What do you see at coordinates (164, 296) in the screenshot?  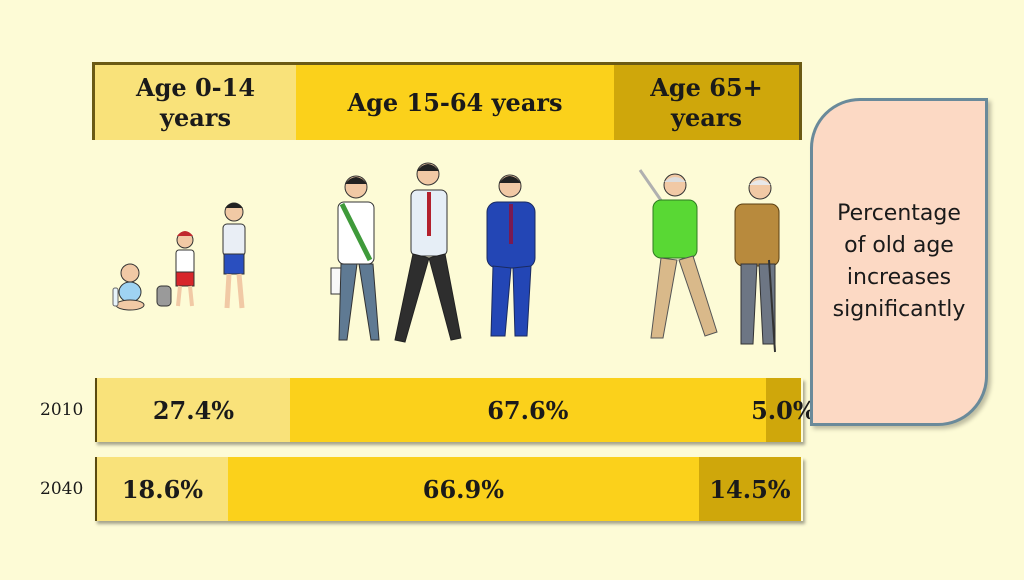 I see `bag-icon` at bounding box center [164, 296].